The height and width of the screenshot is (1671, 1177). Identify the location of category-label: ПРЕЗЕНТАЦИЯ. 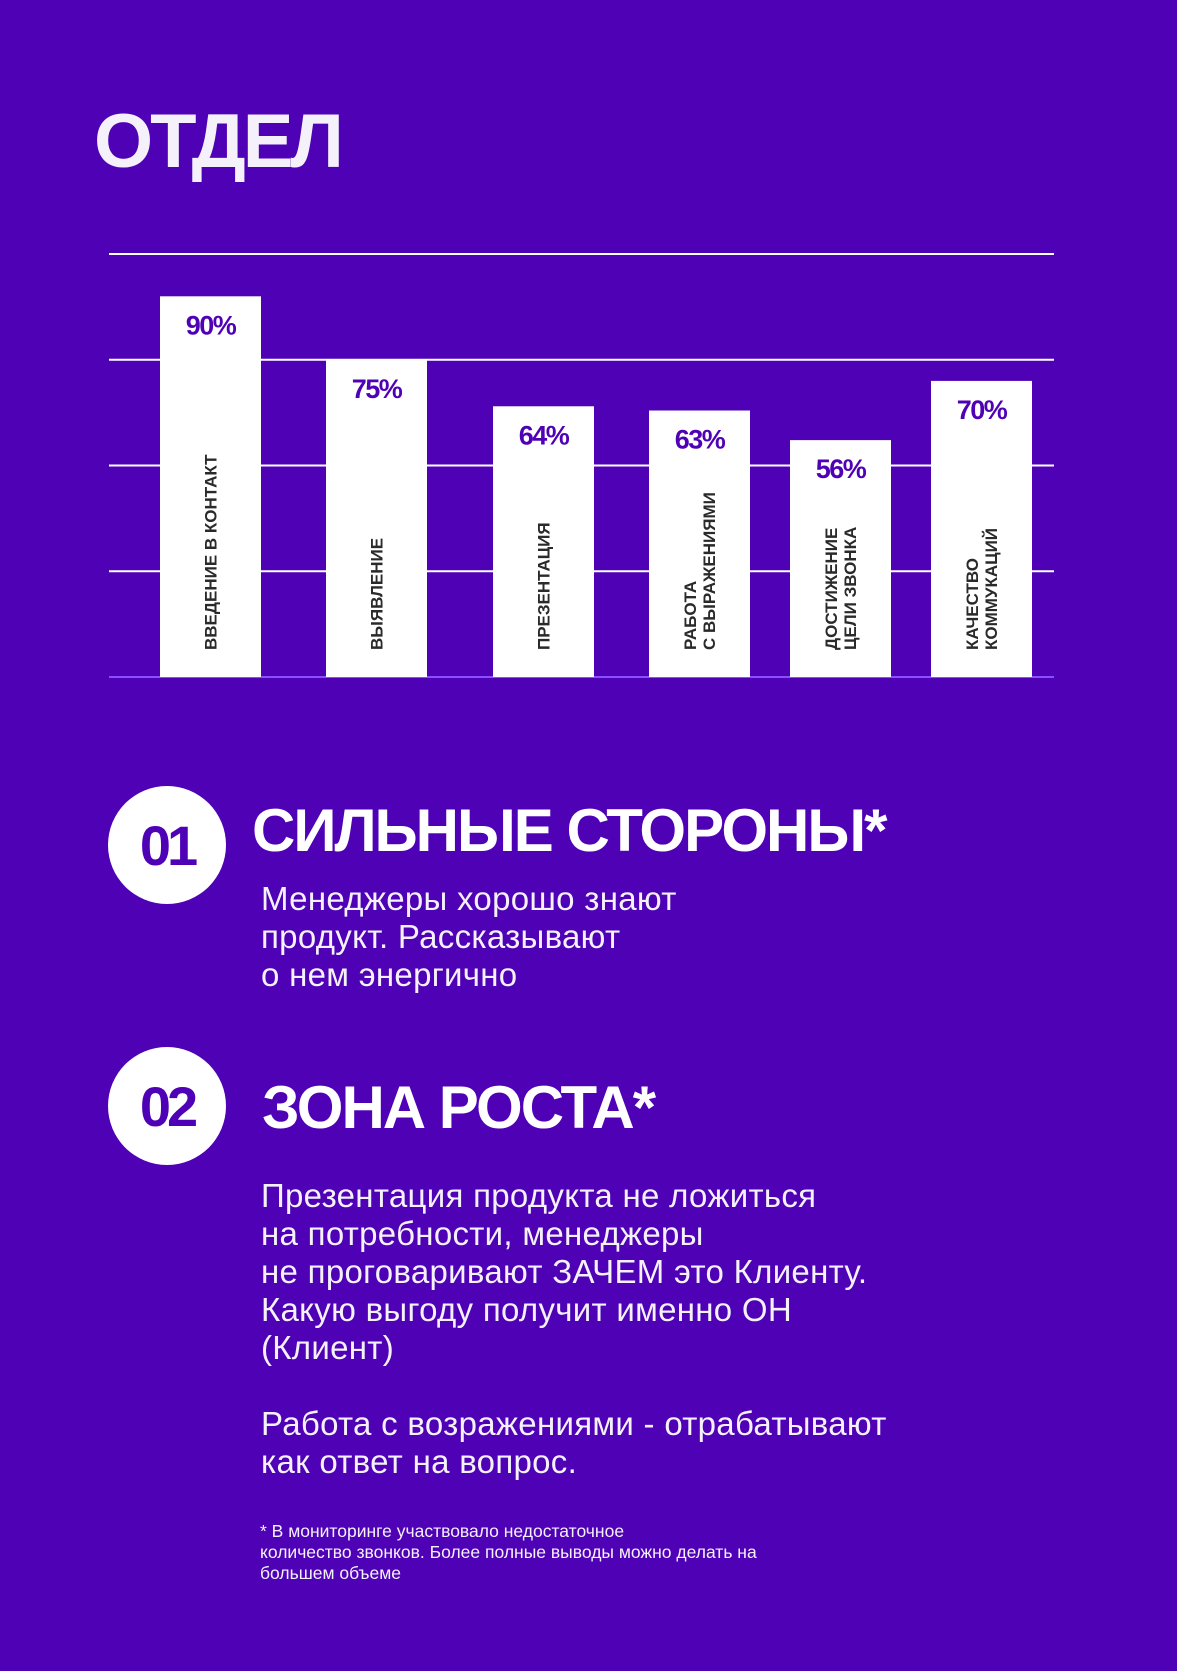
(544, 586).